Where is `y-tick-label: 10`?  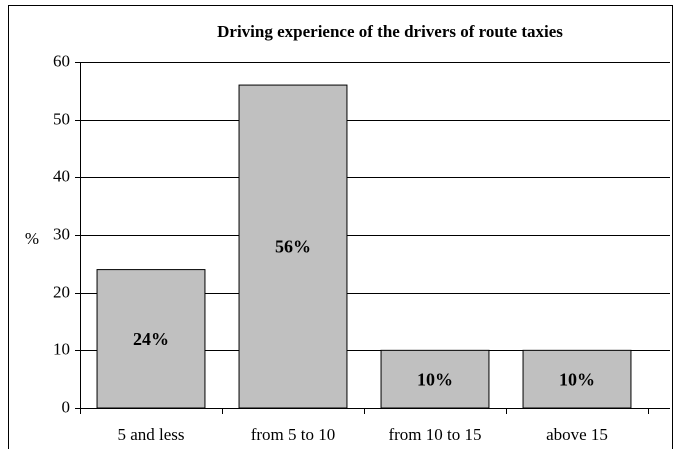
y-tick-label: 10 is located at coordinates (61, 348).